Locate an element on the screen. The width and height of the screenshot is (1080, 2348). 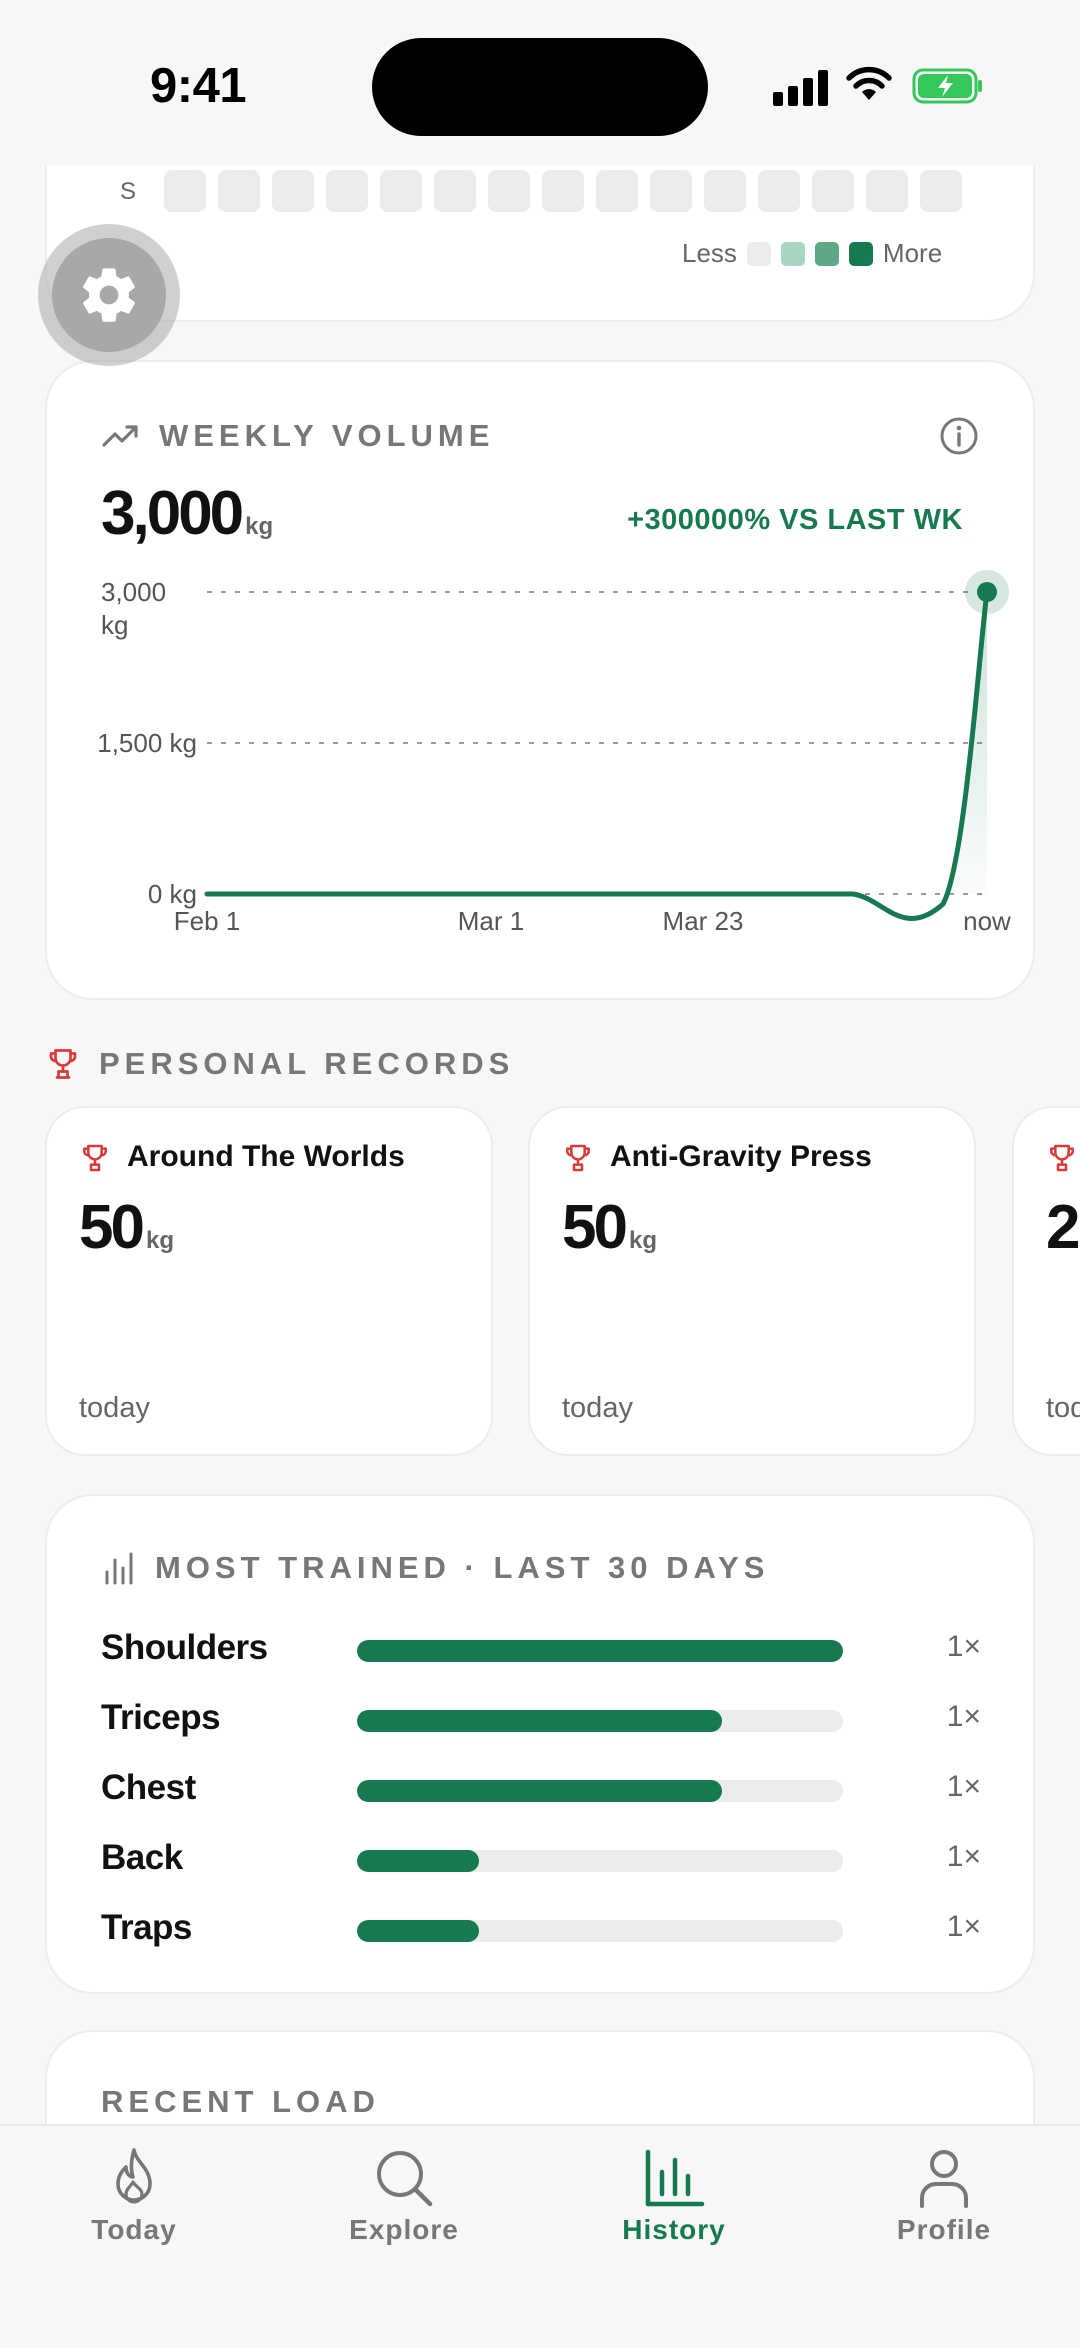
trend-up-icon is located at coordinates (120, 436).